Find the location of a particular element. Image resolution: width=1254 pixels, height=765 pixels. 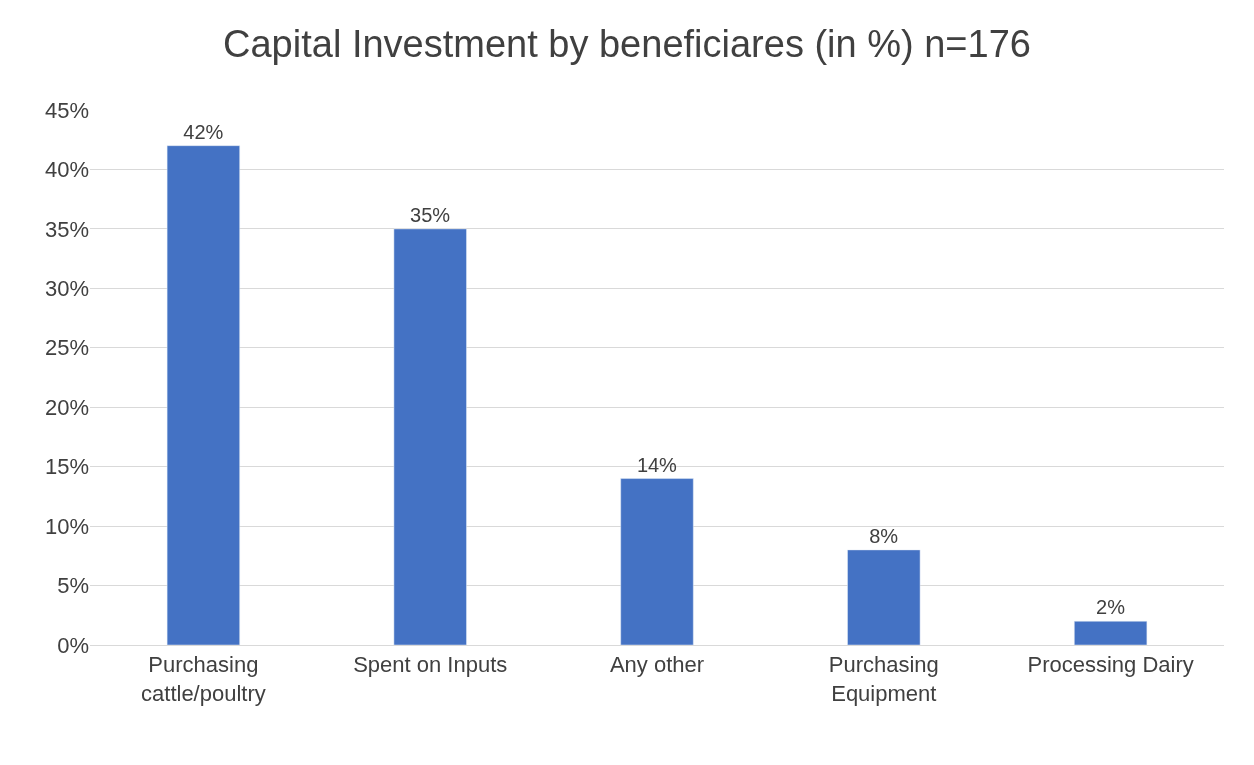

chart-title: Capital Investment by beneficiares (in %) n=176 is located at coordinates (627, 44).